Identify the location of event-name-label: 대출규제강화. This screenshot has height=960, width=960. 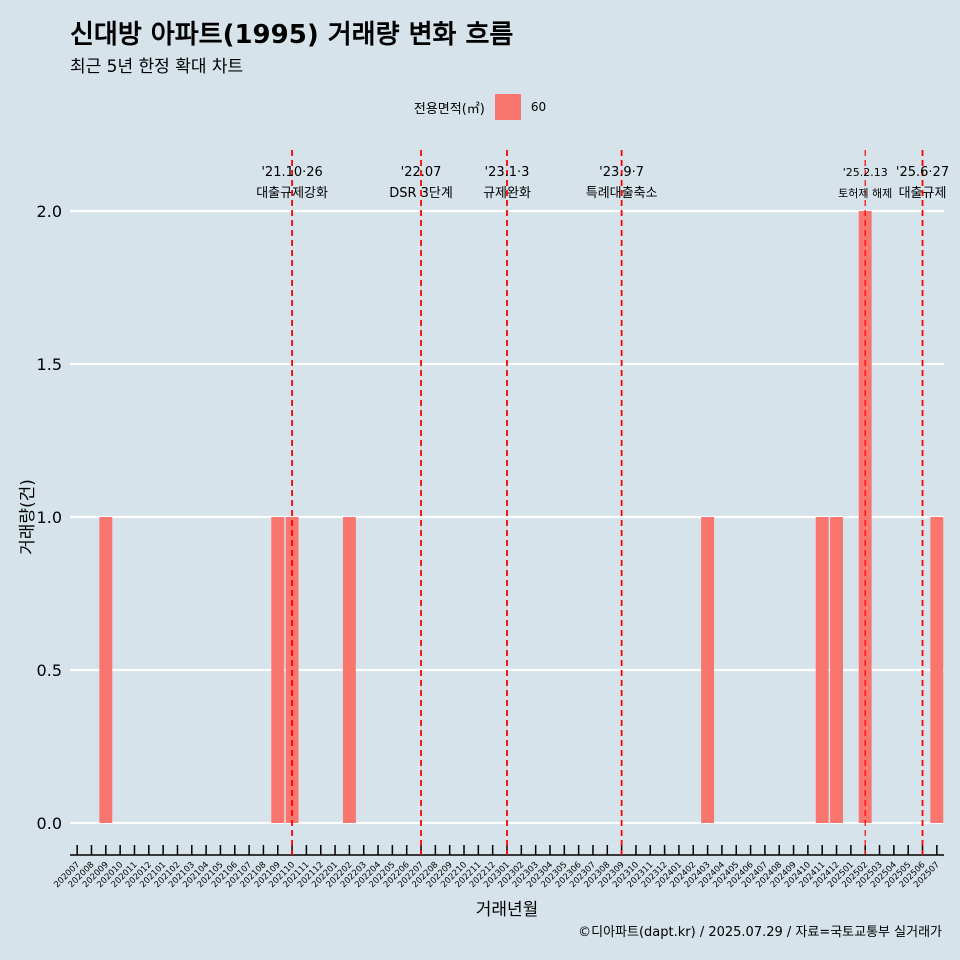
(292, 193).